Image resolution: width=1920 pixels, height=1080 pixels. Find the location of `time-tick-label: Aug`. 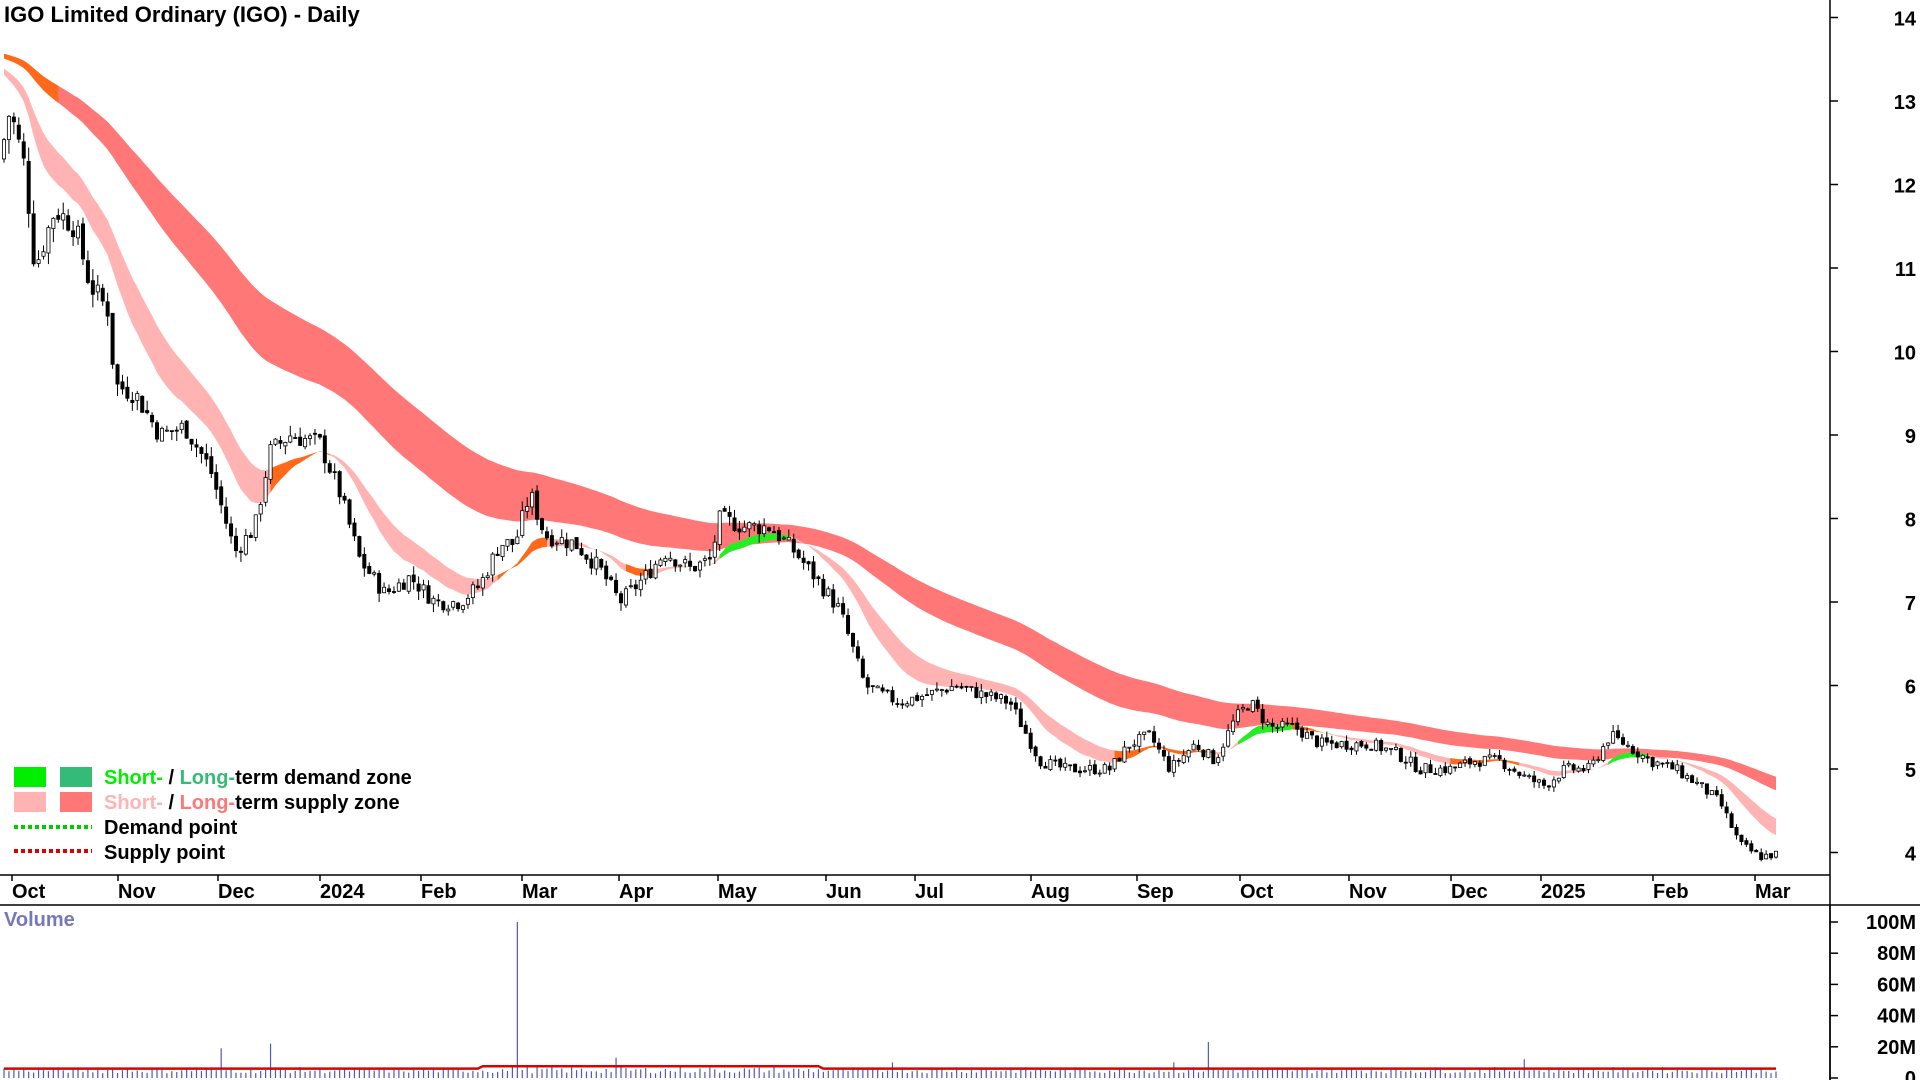

time-tick-label: Aug is located at coordinates (1050, 892).